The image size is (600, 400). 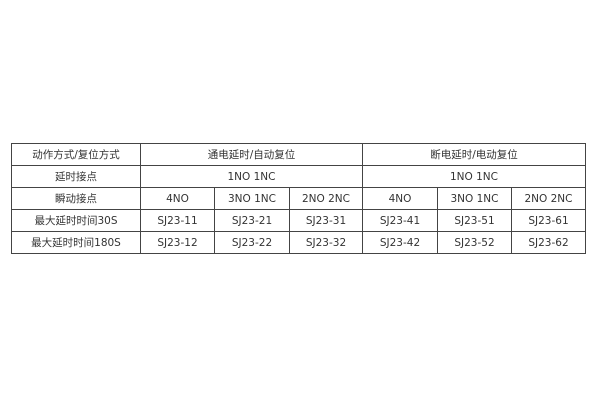 What do you see at coordinates (252, 242) in the screenshot?
I see `cell: SJ23-22` at bounding box center [252, 242].